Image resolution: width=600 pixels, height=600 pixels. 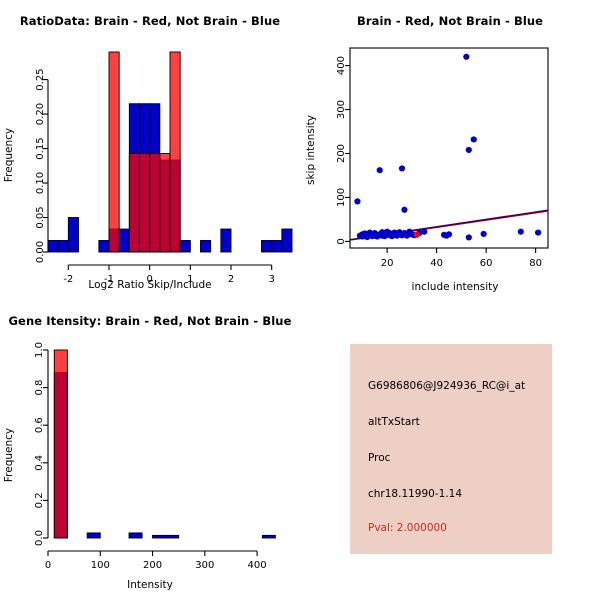 What do you see at coordinates (455, 287) in the screenshot?
I see `scatter-xlabel: include intensity` at bounding box center [455, 287].